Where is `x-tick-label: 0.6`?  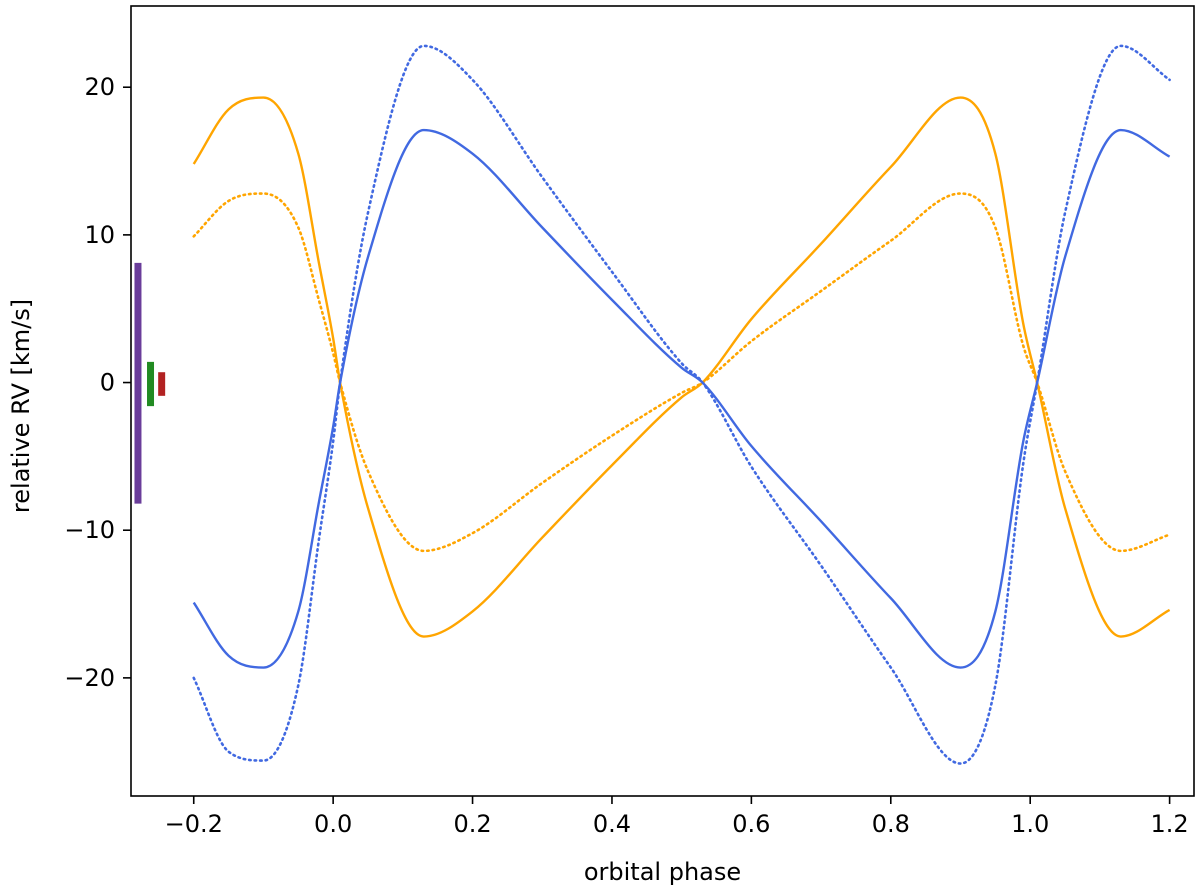 x-tick-label: 0.6 is located at coordinates (751, 824).